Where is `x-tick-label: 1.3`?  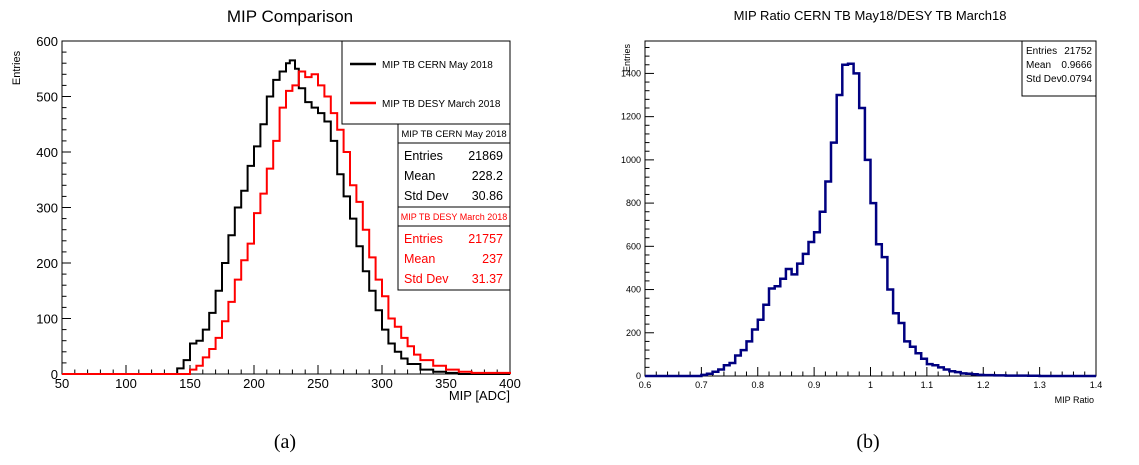
x-tick-label: 1.3 is located at coordinates (1039, 385).